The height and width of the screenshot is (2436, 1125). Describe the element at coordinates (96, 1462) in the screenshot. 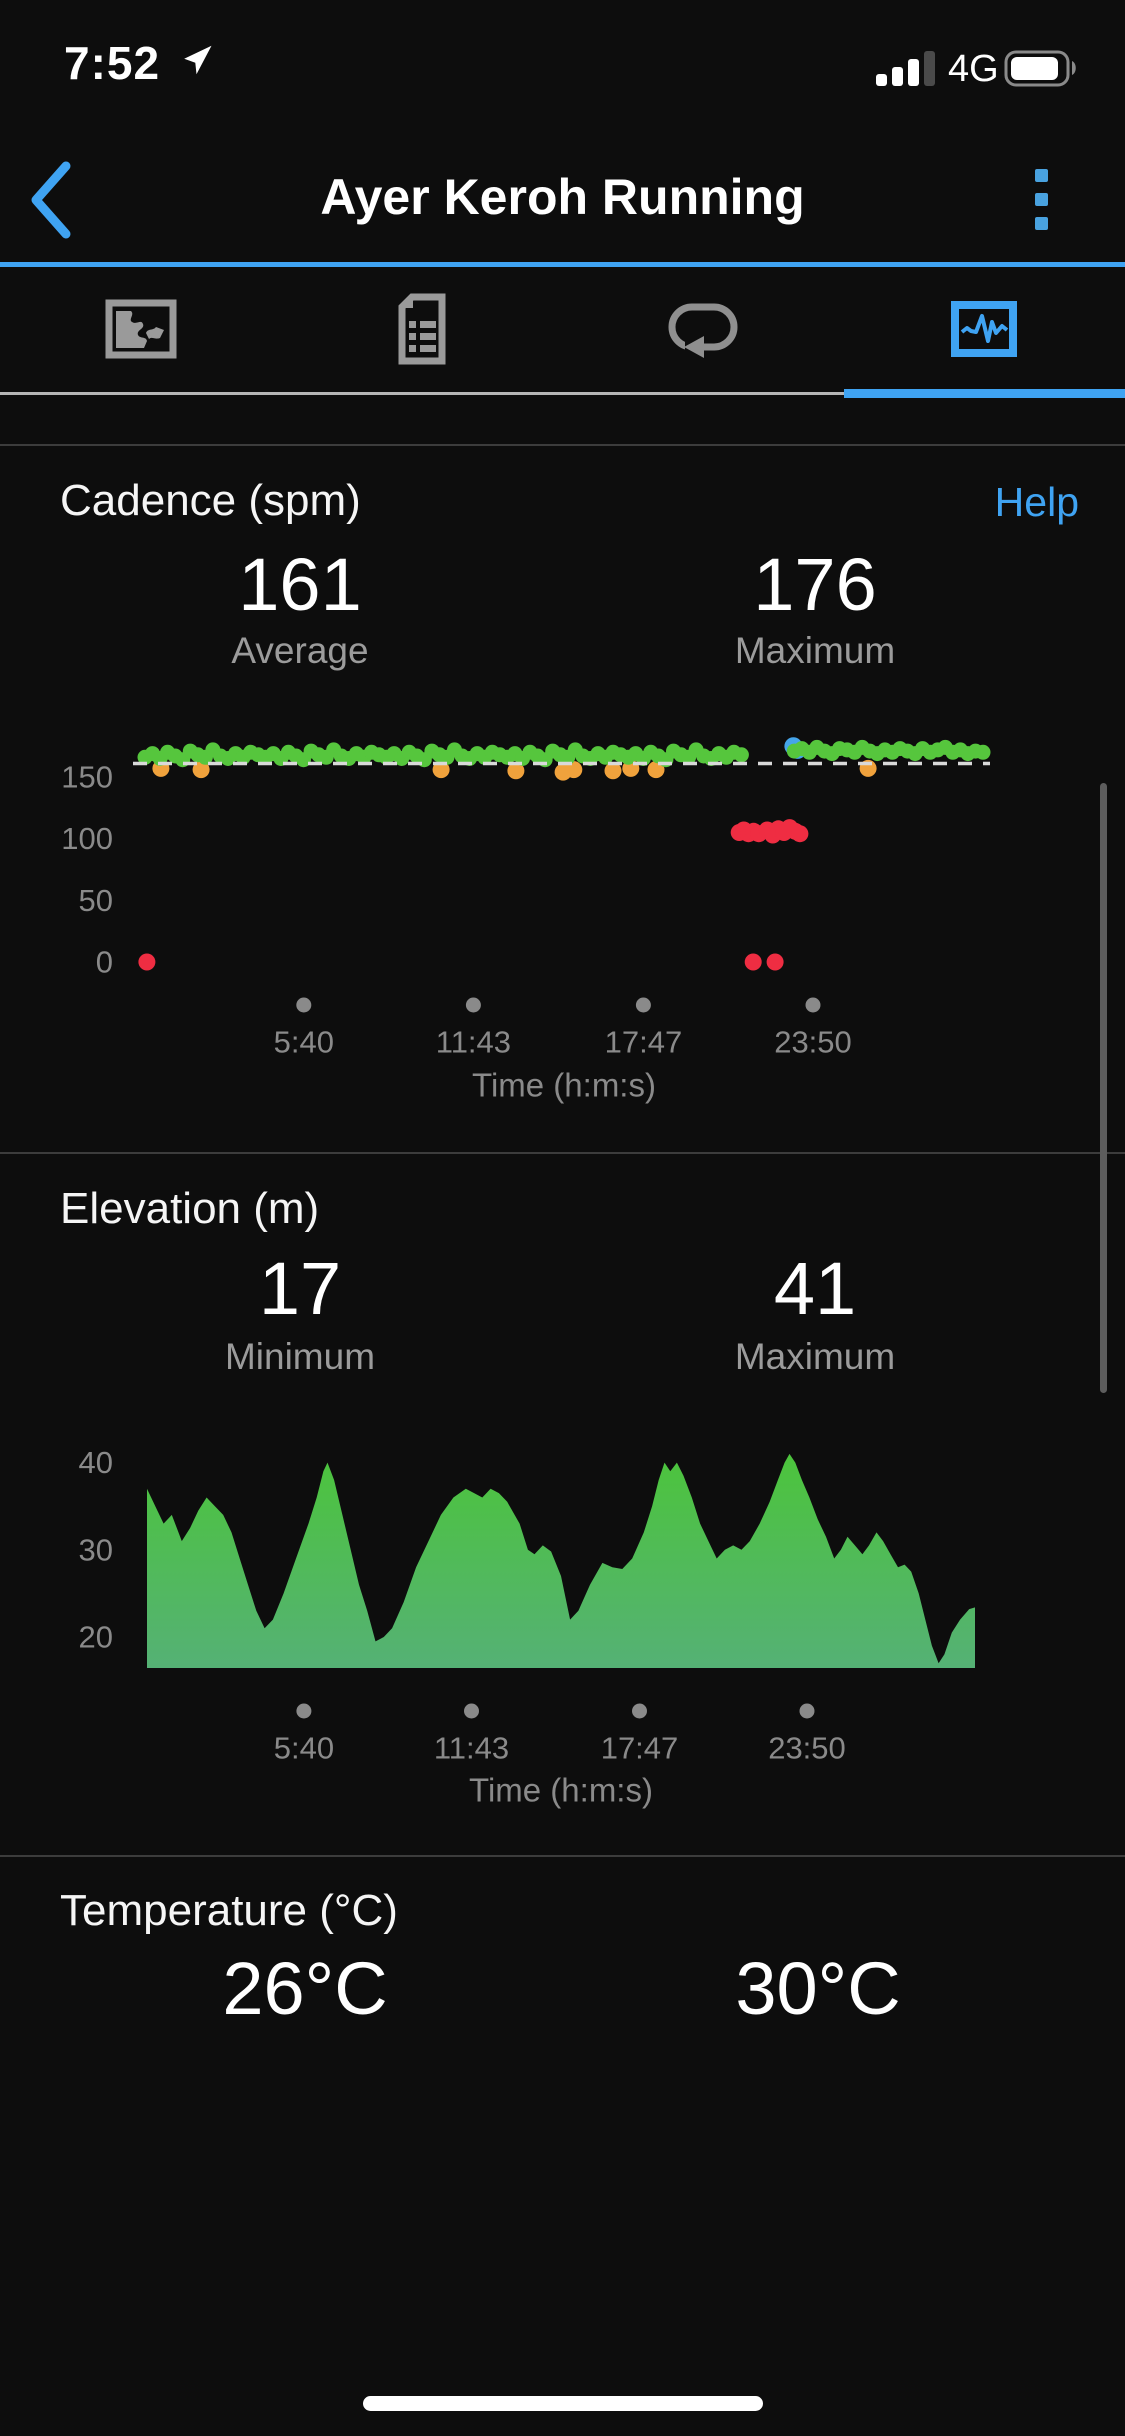

I see `svg-text: 40` at that location.